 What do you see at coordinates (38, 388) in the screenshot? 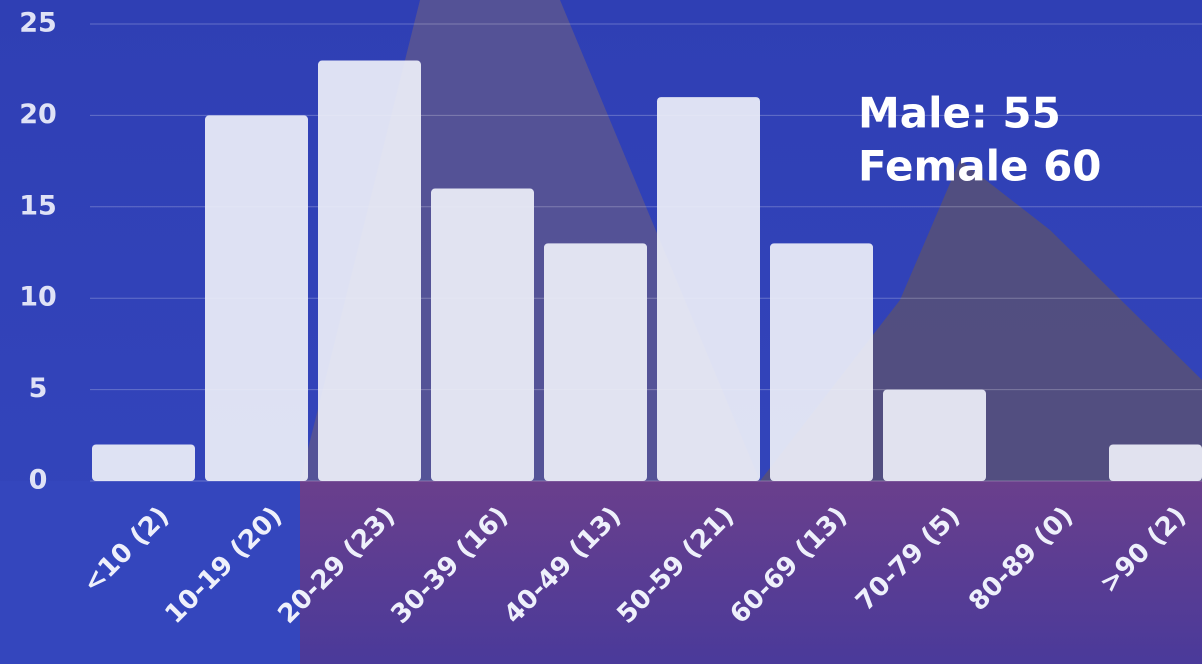
I see `y-tick-label: 5` at bounding box center [38, 388].